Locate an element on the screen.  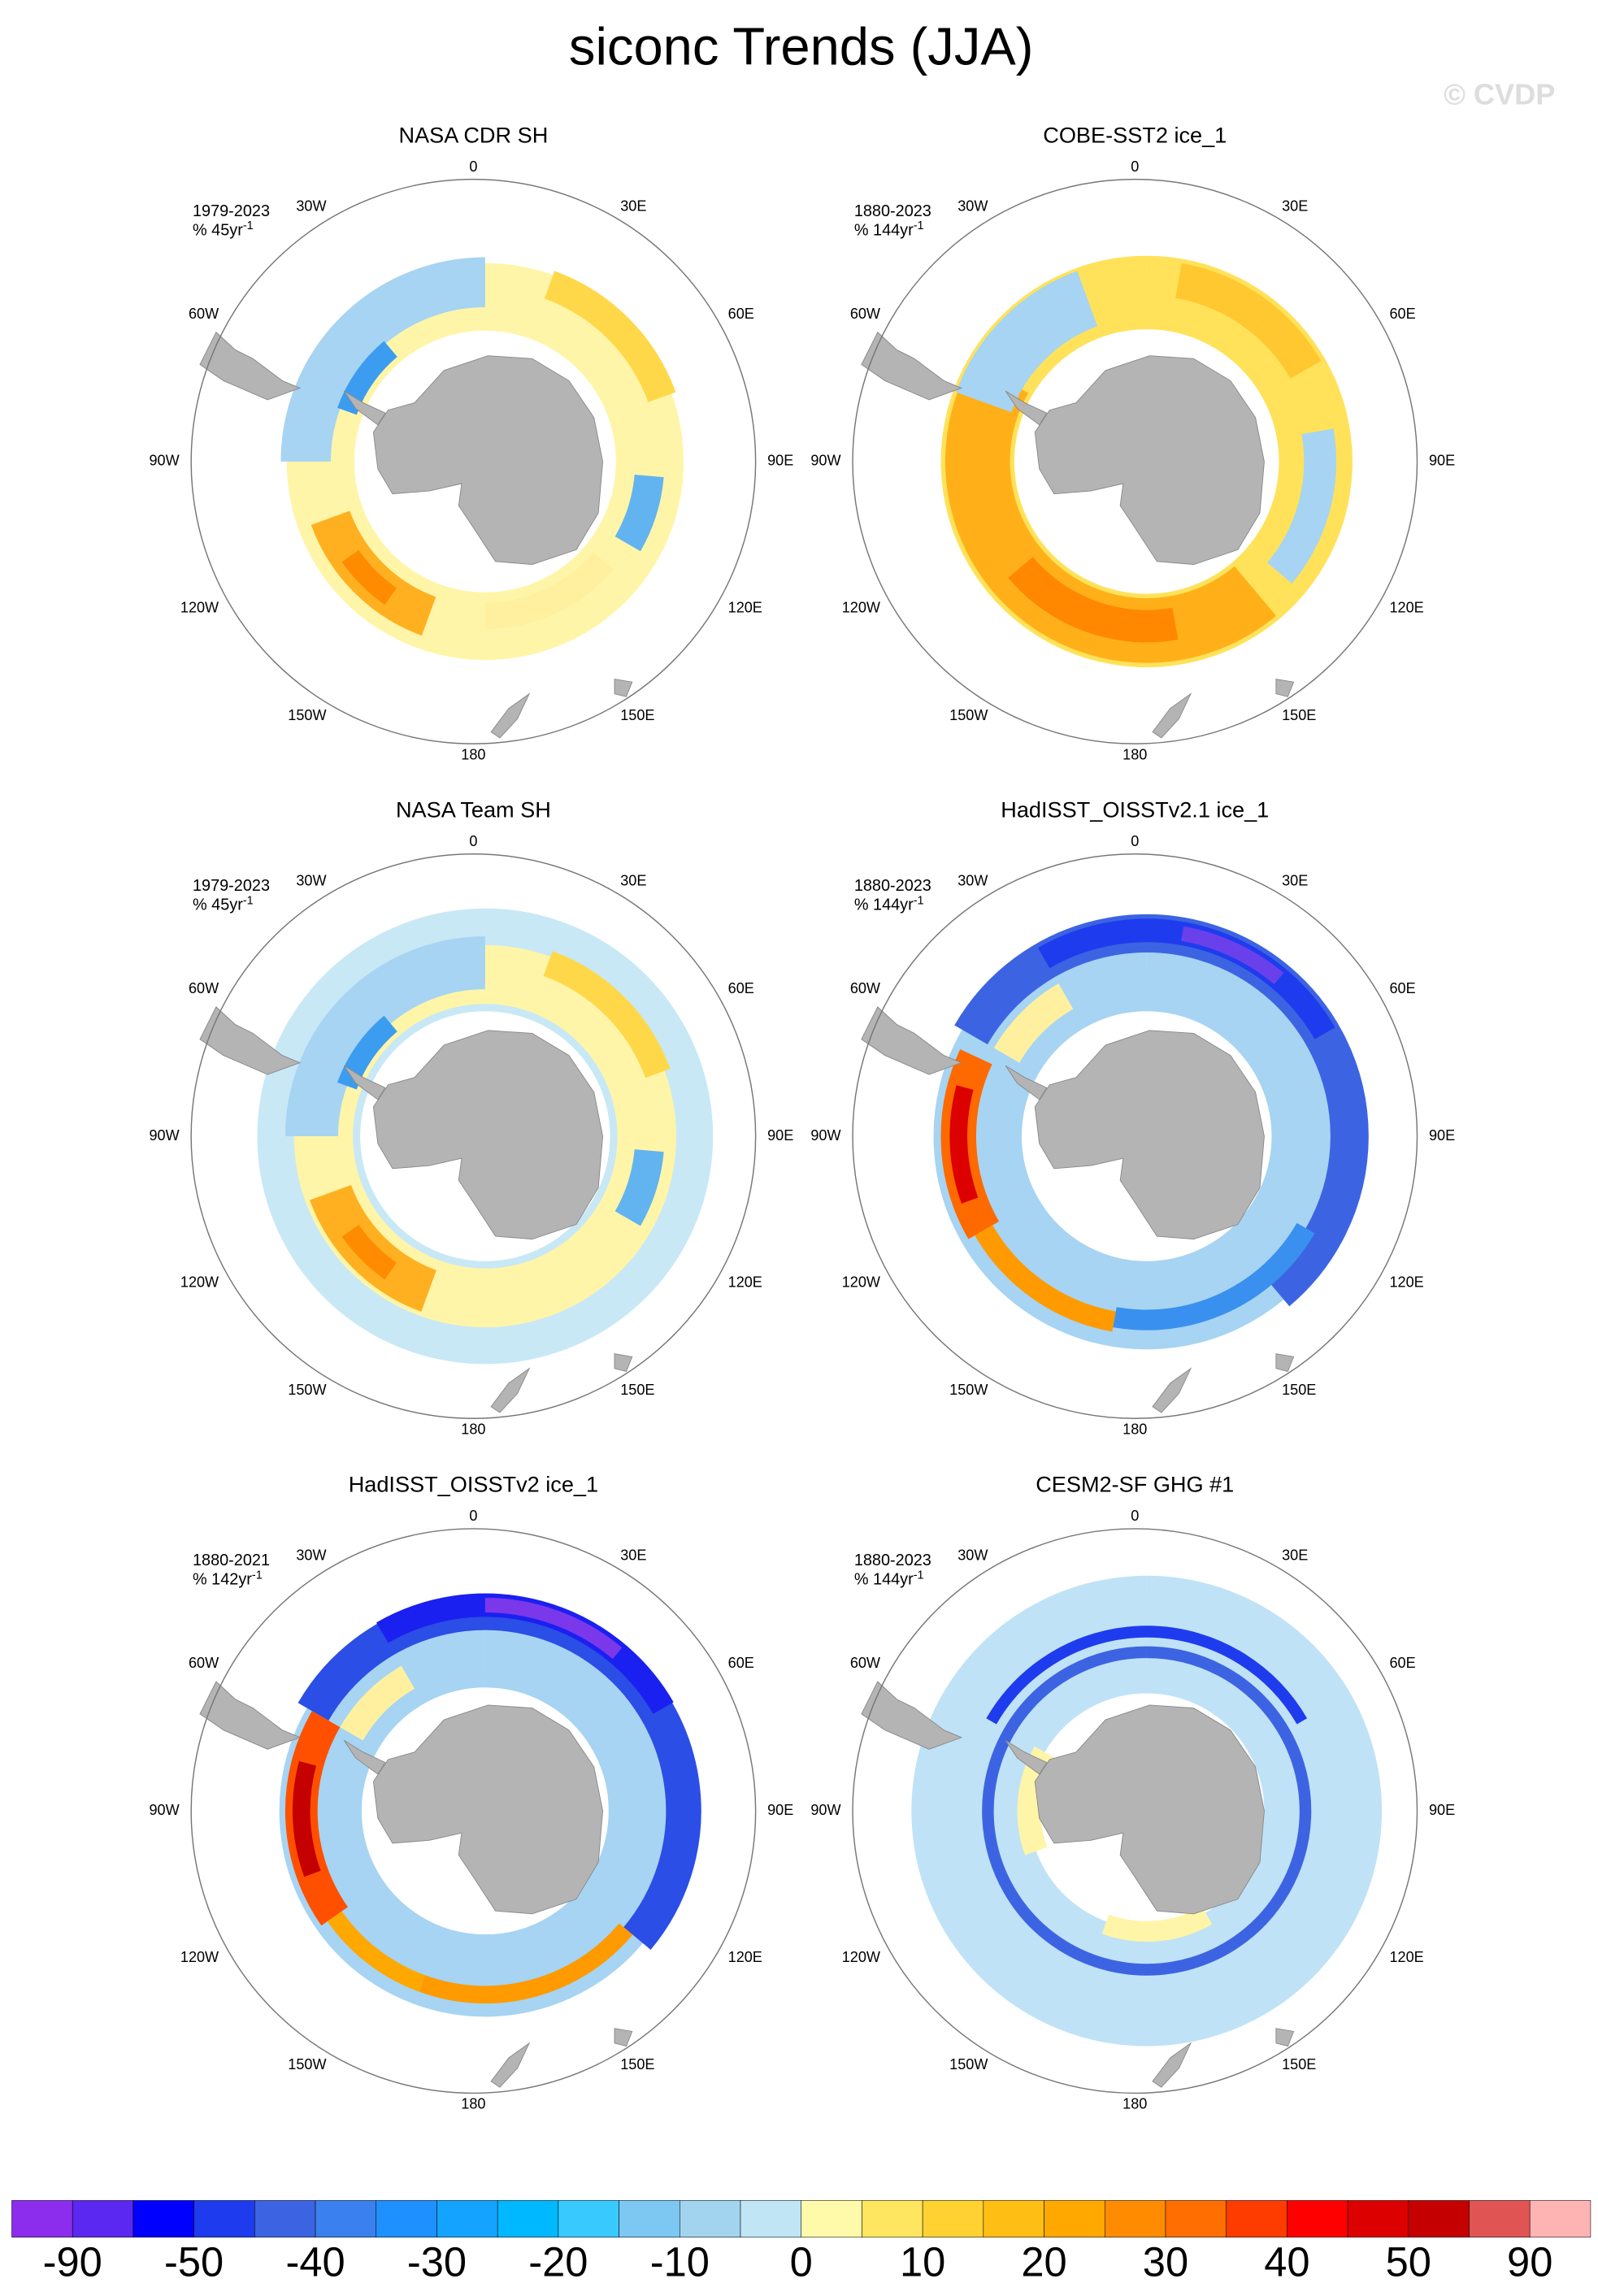
colorbar-label: 40 is located at coordinates (1286, 2261).